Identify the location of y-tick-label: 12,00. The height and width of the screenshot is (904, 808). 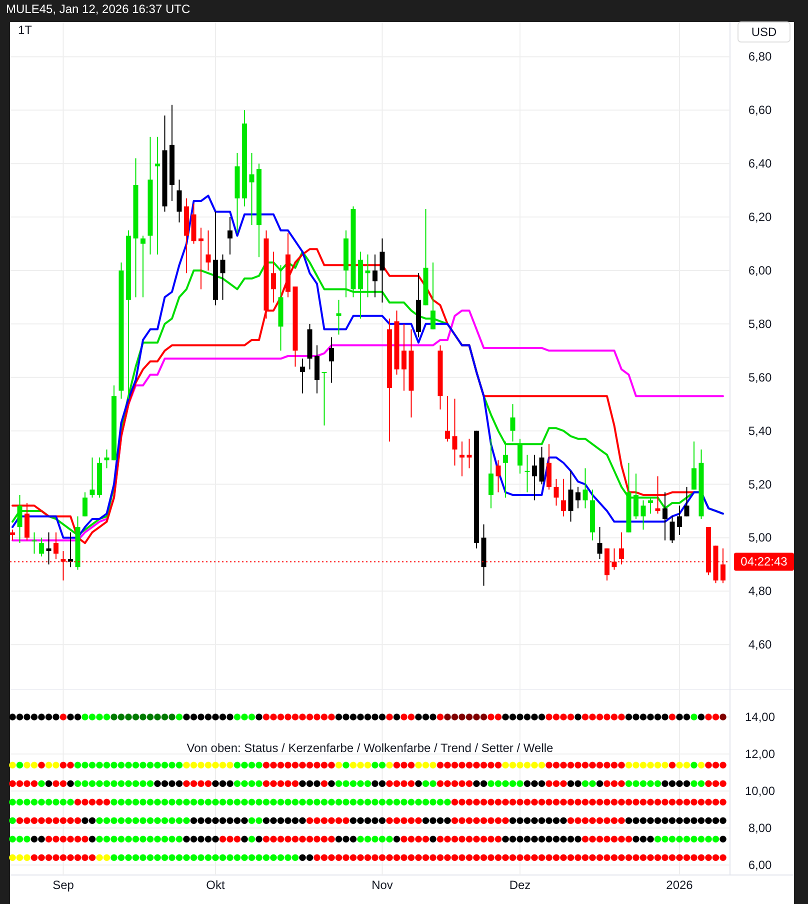
(760, 754).